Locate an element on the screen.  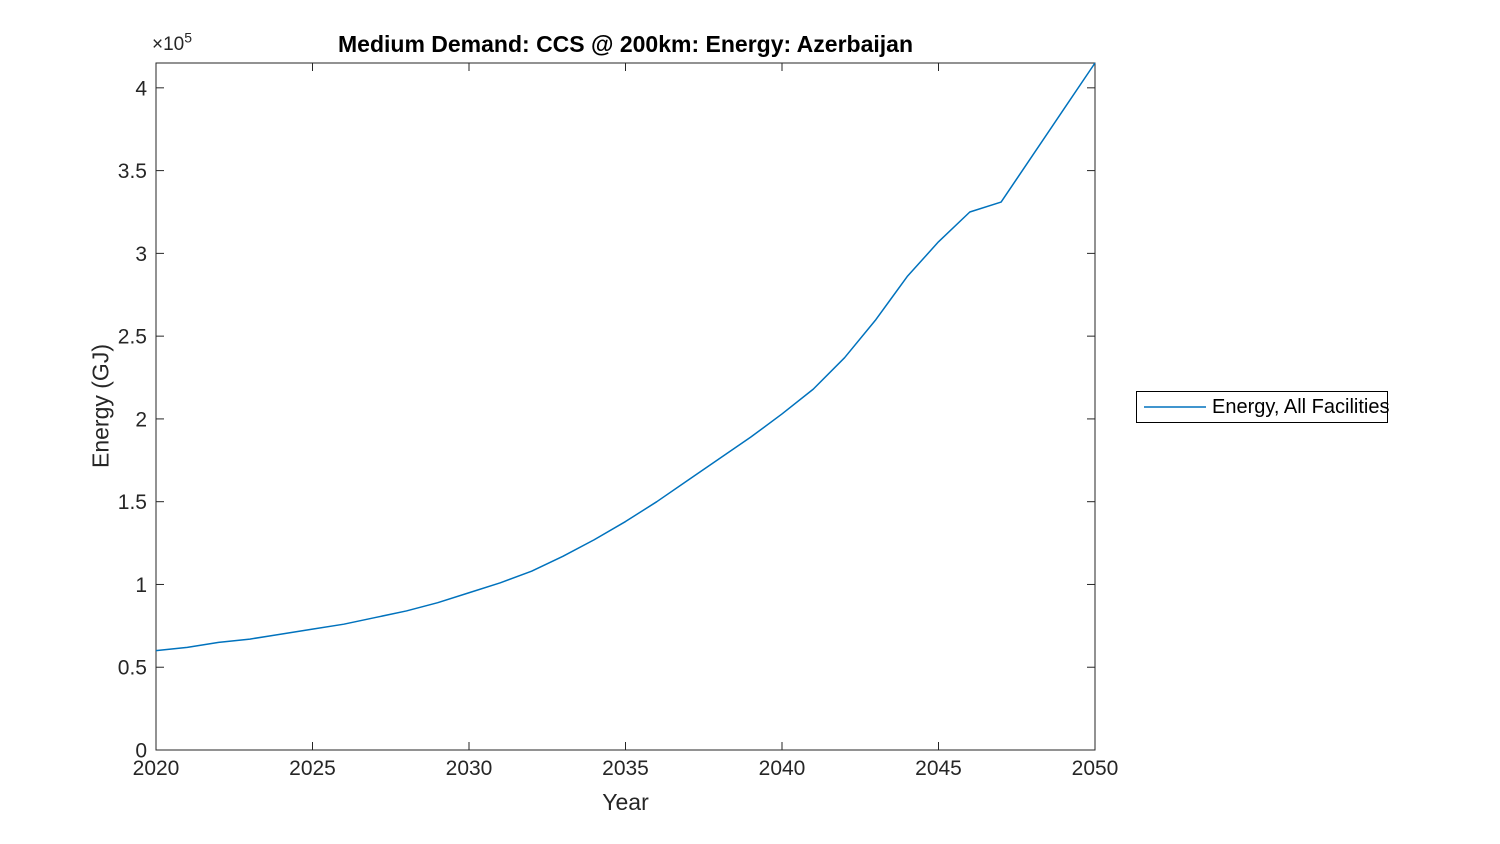
x-tick-label: 2030 is located at coordinates (469, 768).